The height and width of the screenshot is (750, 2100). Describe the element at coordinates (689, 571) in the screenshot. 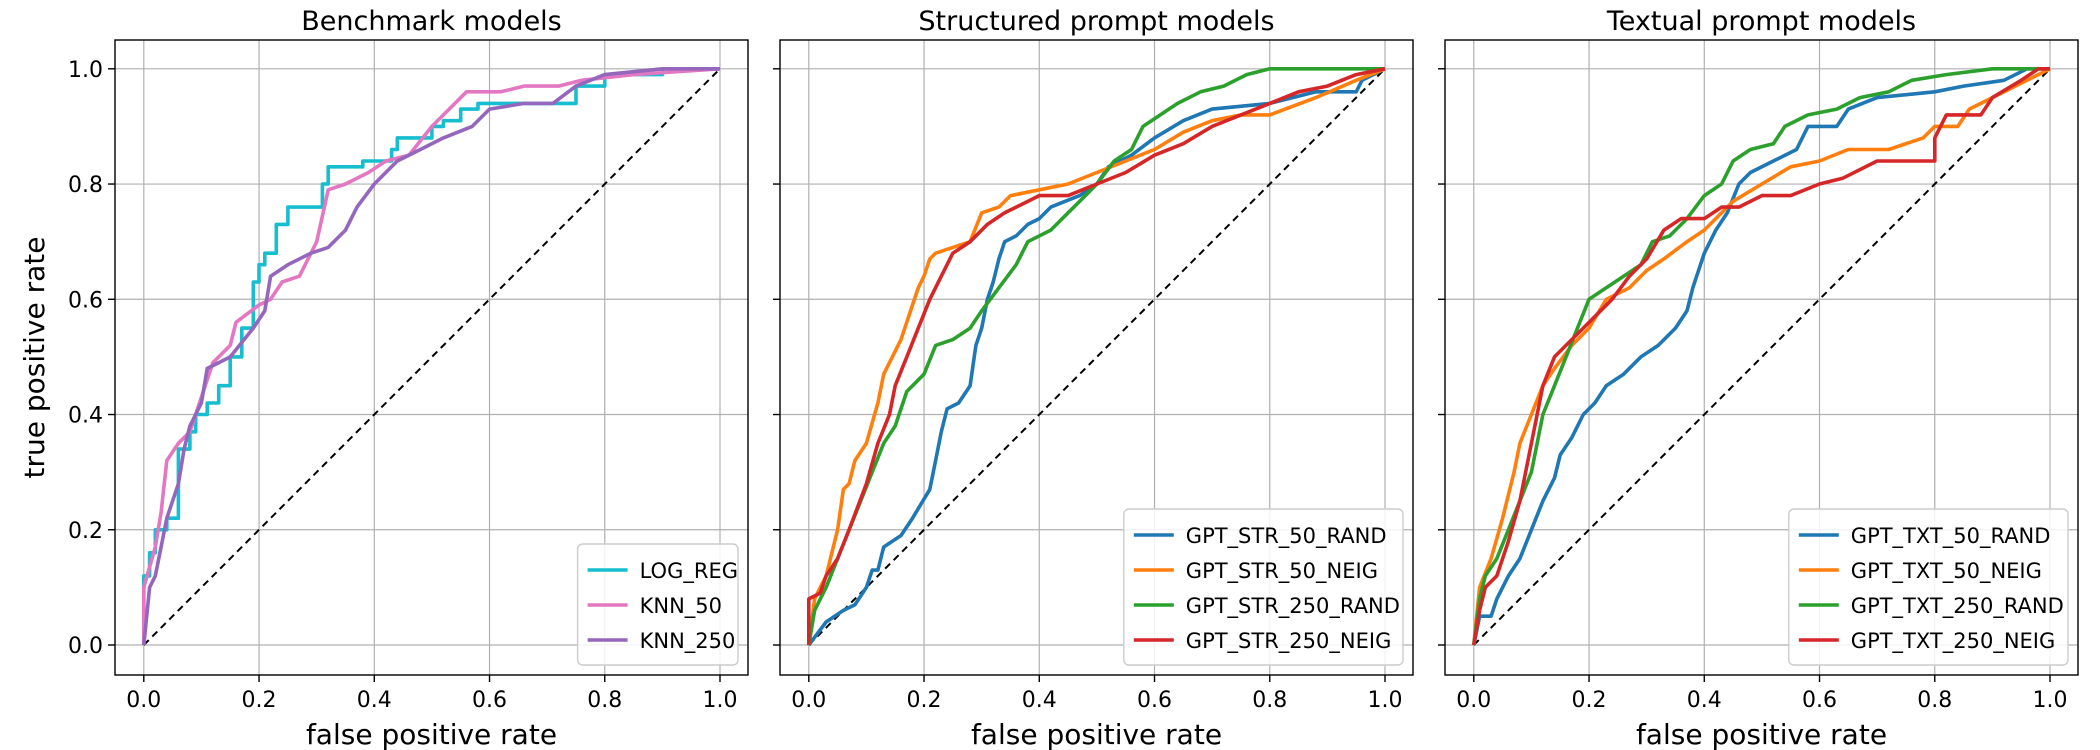

I see `legend-label: LOG_REG` at that location.